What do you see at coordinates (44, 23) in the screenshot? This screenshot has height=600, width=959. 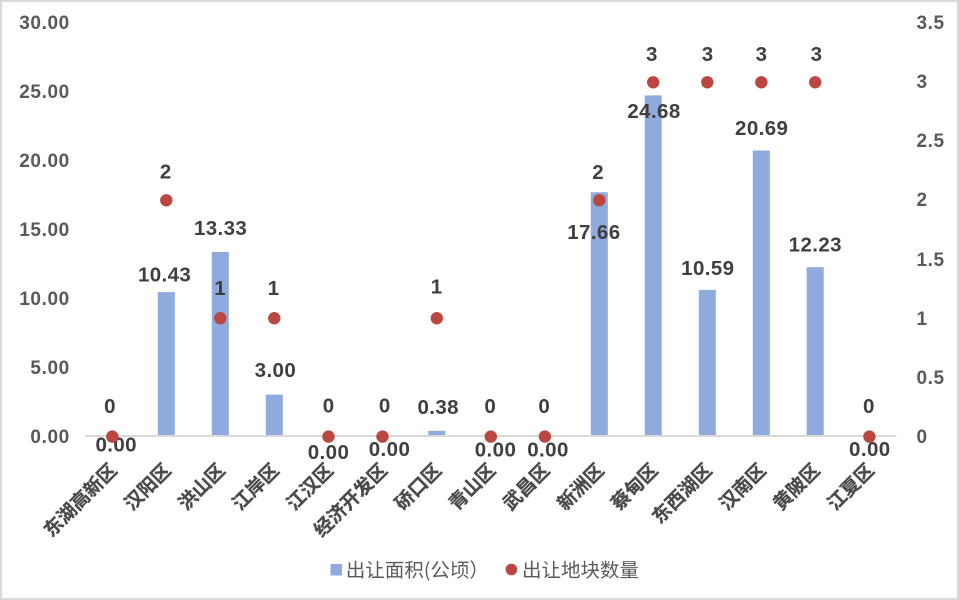 I see `svg-text: 30.00` at bounding box center [44, 23].